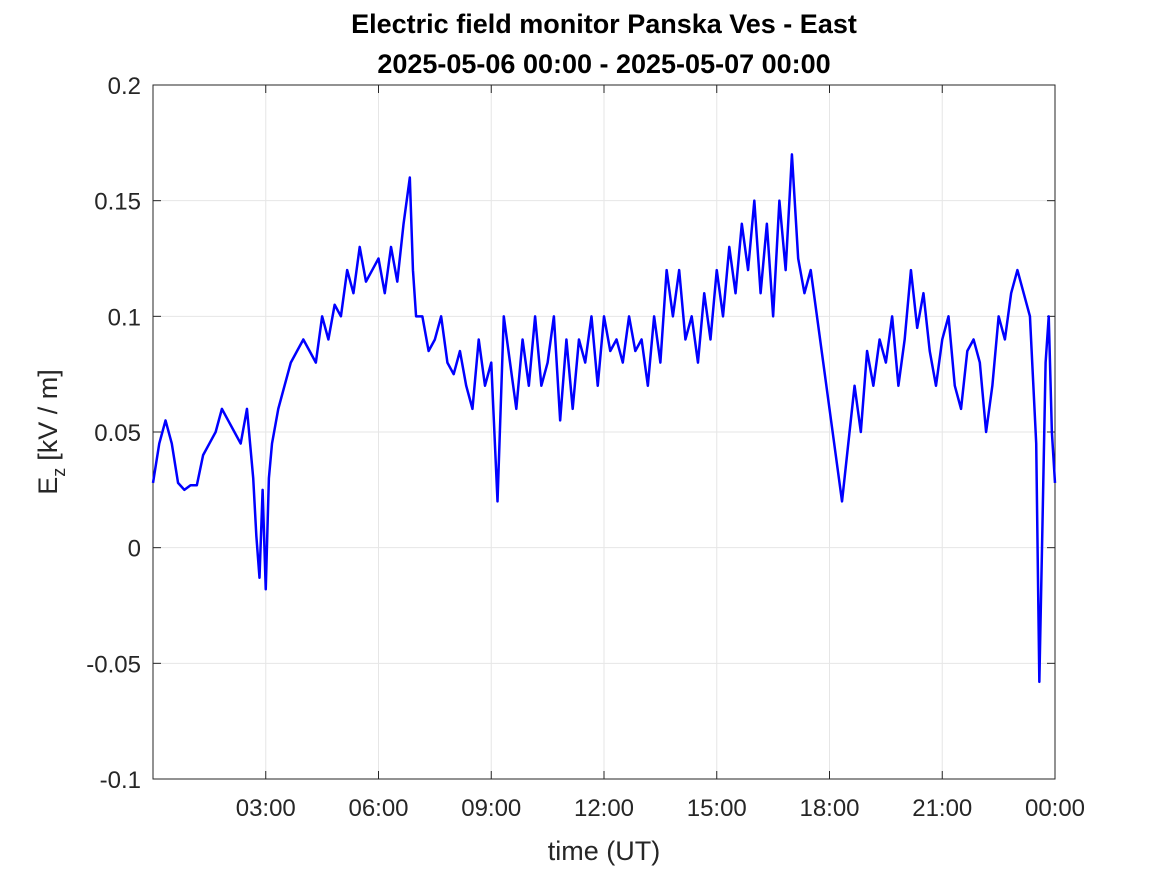 The width and height of the screenshot is (1167, 880). What do you see at coordinates (124, 86) in the screenshot?
I see `y-tick-label: 0.2` at bounding box center [124, 86].